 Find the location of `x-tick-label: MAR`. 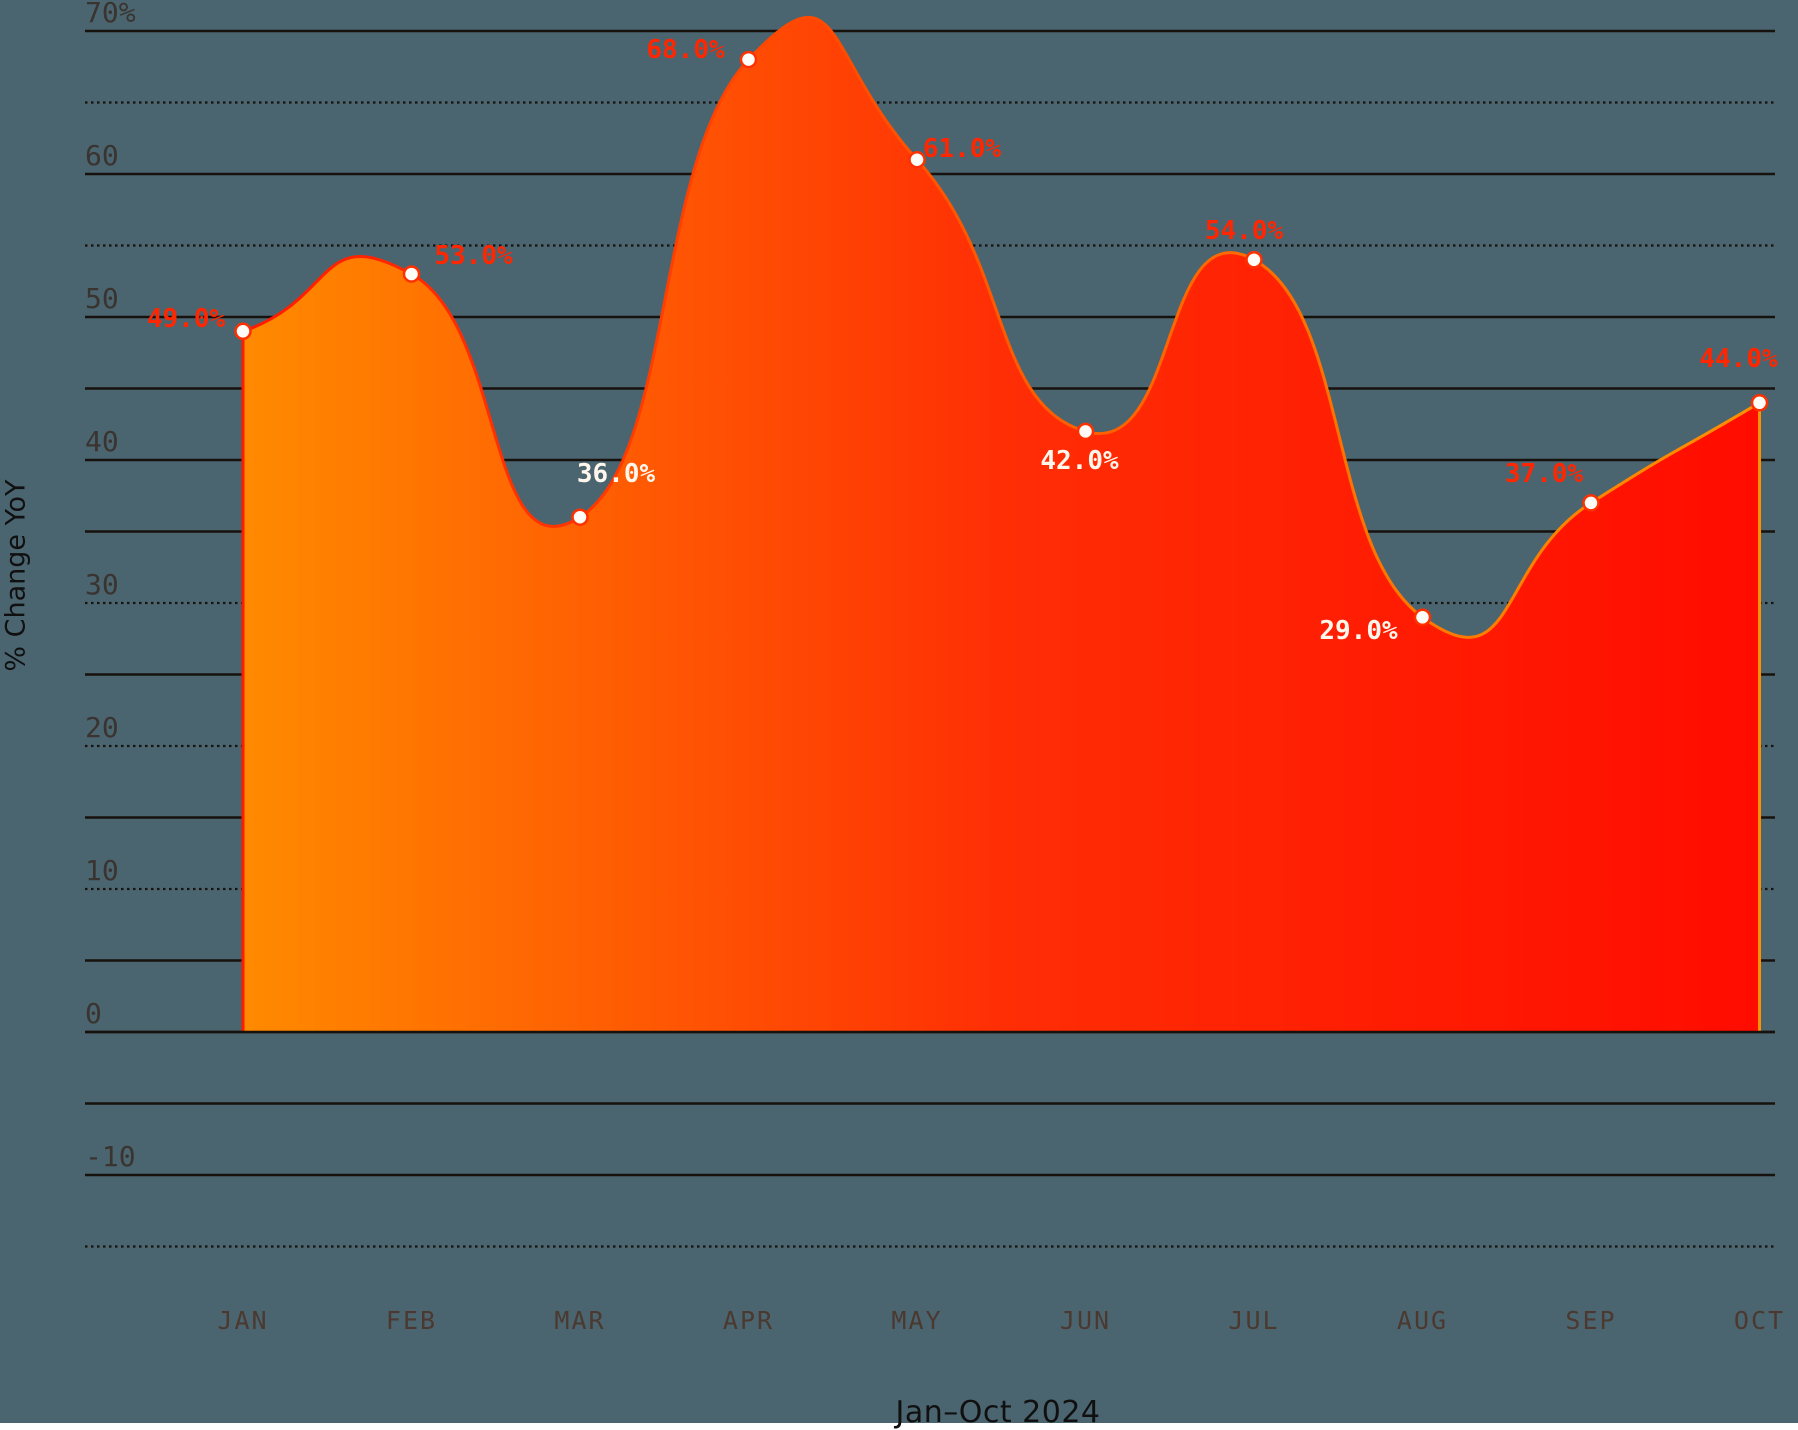

x-tick-label: MAR is located at coordinates (579, 1320).